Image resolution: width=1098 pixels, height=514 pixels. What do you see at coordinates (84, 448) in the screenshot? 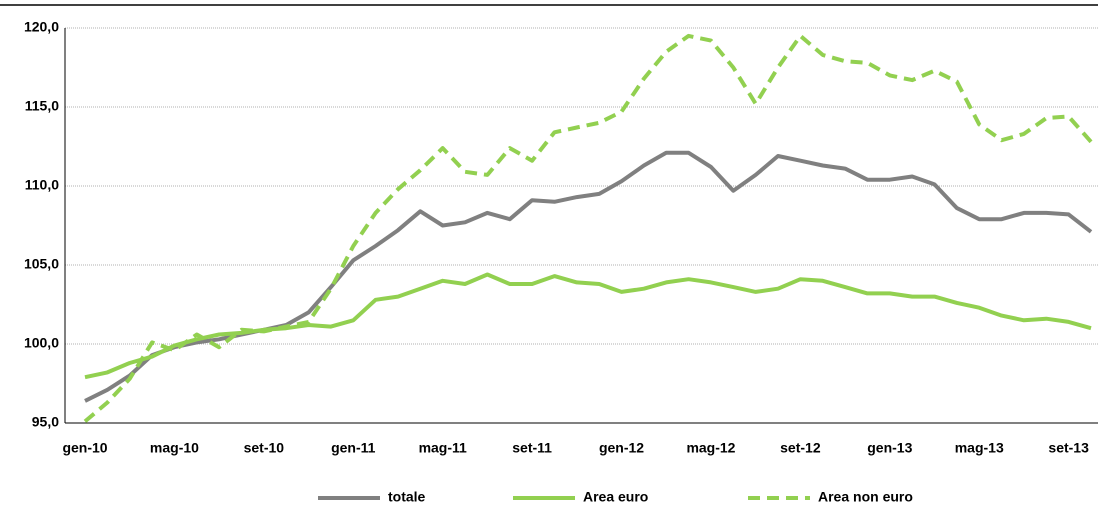
I see `x-tick-label: gen-10` at bounding box center [84, 448].